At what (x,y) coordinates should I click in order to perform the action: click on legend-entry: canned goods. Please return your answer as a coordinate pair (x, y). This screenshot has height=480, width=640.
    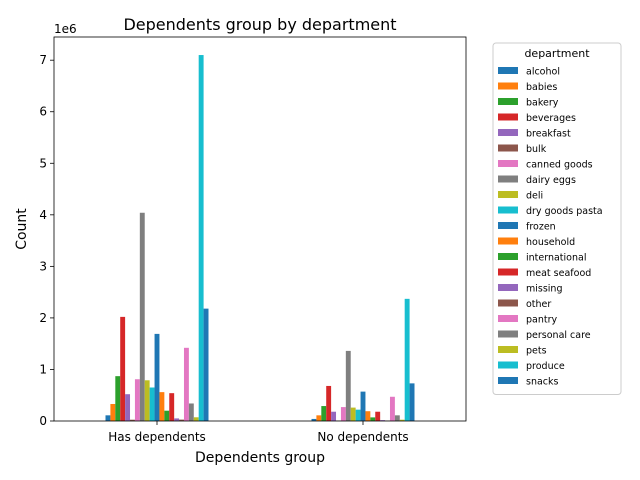
    Looking at the image, I should click on (559, 165).